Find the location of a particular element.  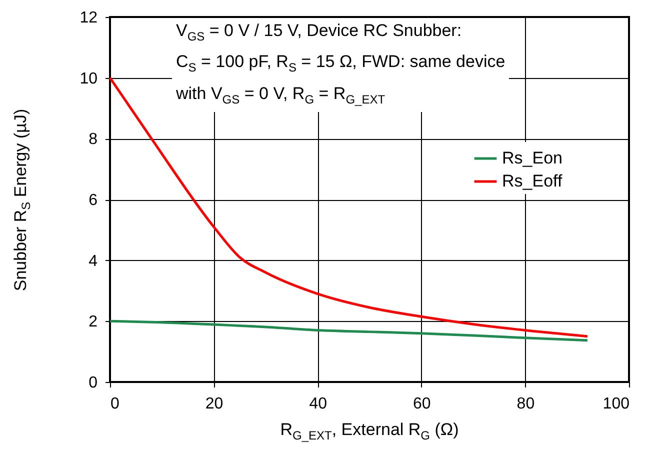

y-tick-label: 12 is located at coordinates (89, 18).